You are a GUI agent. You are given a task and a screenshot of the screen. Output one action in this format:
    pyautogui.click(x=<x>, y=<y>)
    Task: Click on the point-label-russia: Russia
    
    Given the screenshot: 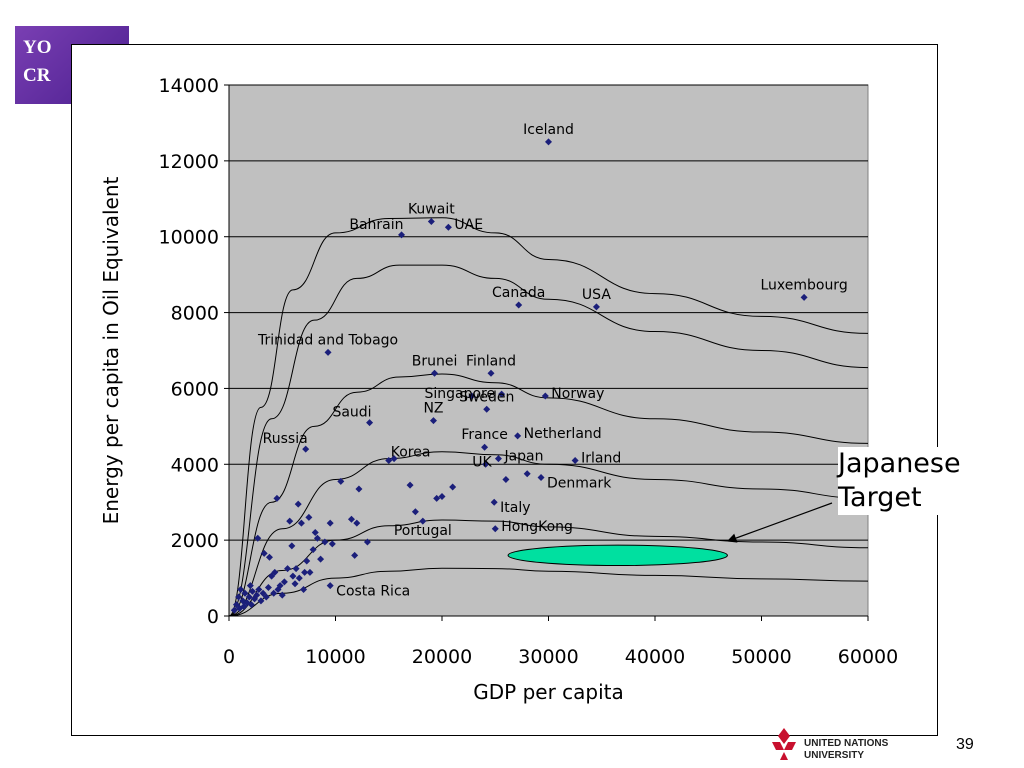 What is the action you would take?
    pyautogui.click(x=285, y=439)
    